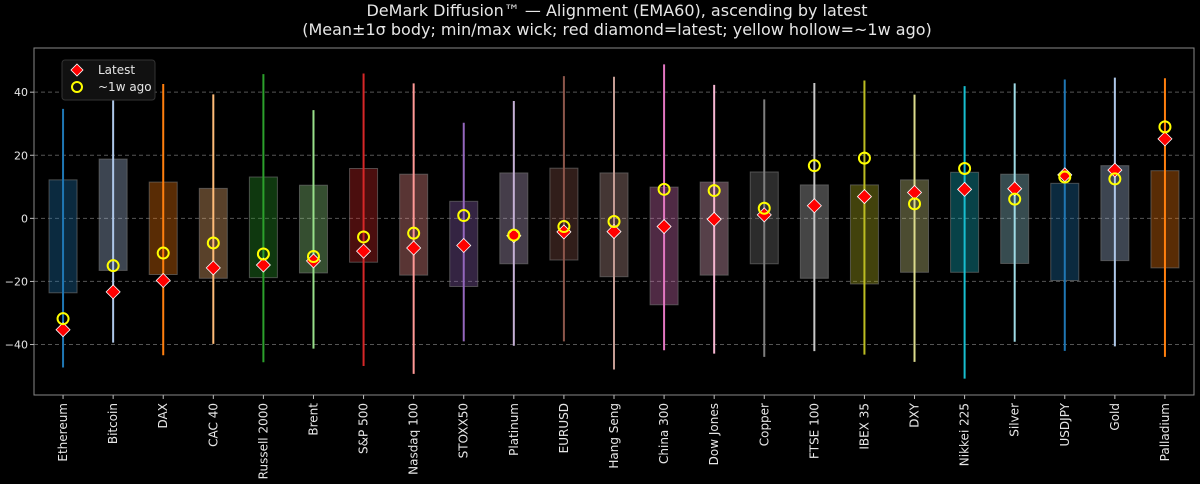 The image size is (1200, 484). Describe the element at coordinates (21, 155) in the screenshot. I see `y-tick-label: 20` at that location.